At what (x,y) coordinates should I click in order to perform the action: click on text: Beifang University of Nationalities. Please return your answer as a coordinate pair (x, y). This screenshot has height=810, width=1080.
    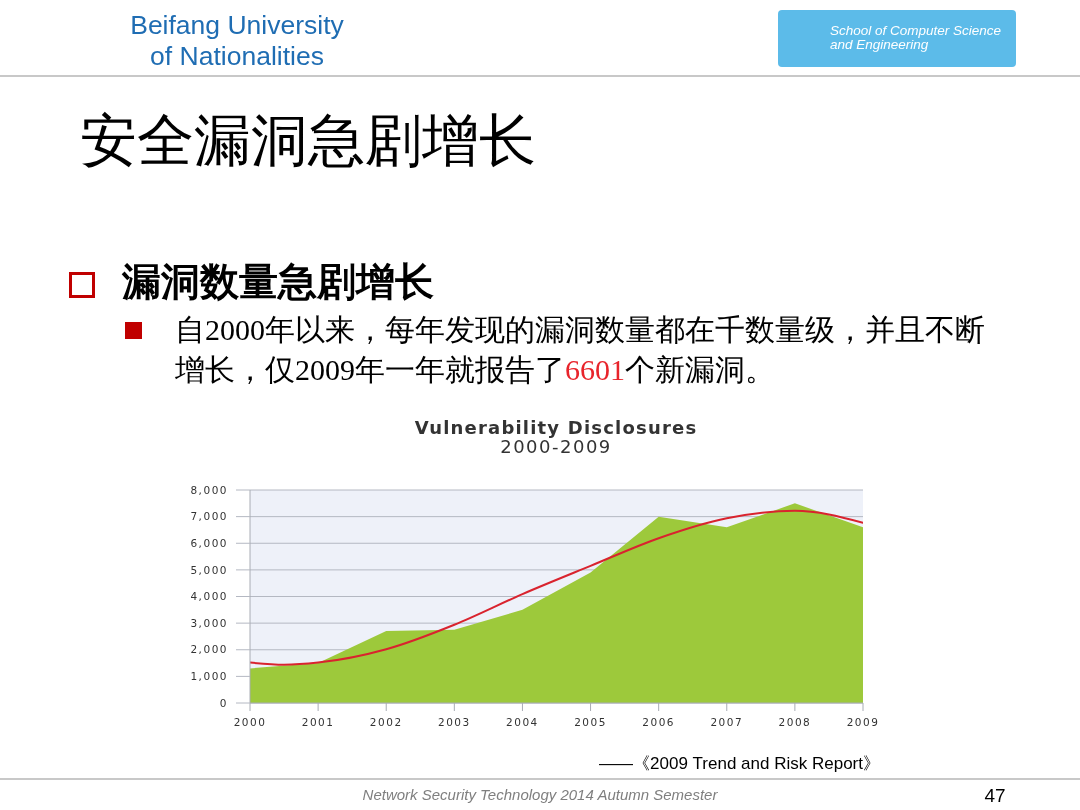
    Looking at the image, I should click on (237, 40).